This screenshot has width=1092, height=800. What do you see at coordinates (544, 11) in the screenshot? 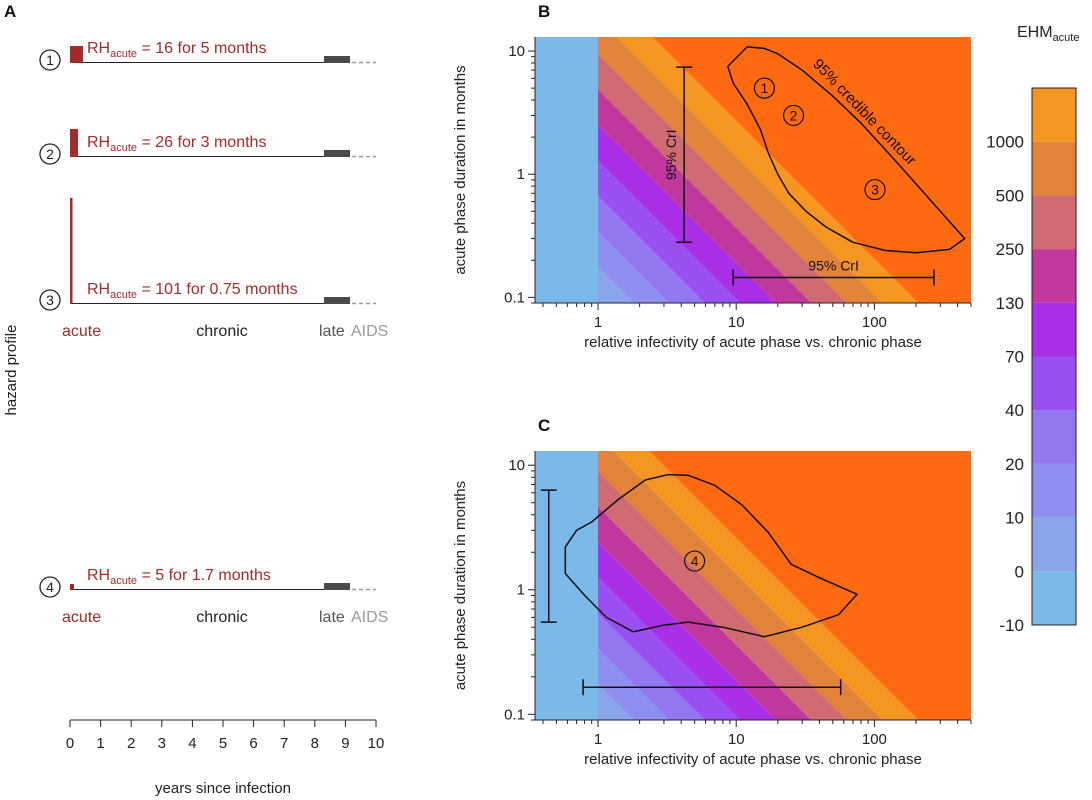
I see `panel-b-label: B` at bounding box center [544, 11].